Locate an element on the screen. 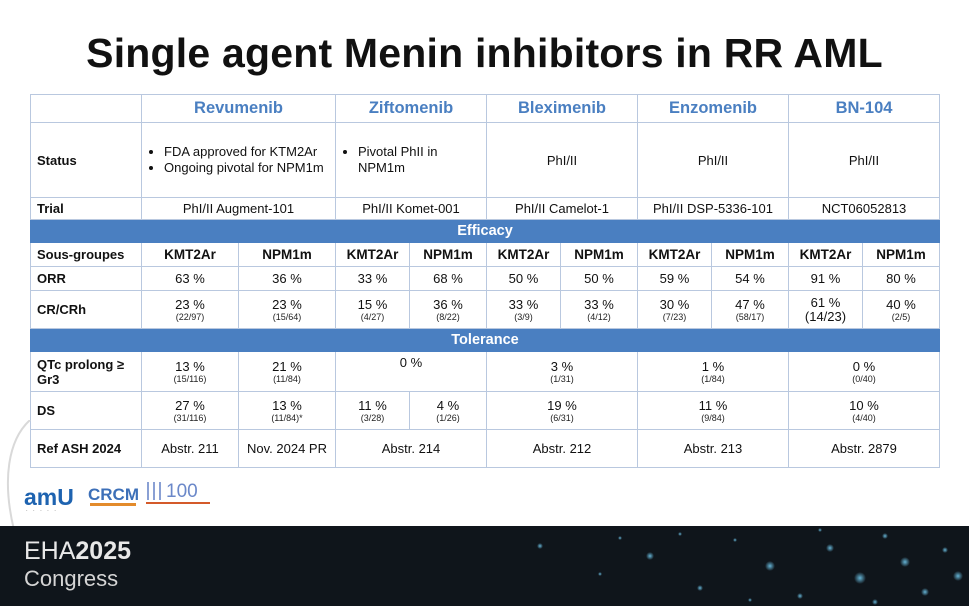  orr-label: ORR is located at coordinates (86, 278).